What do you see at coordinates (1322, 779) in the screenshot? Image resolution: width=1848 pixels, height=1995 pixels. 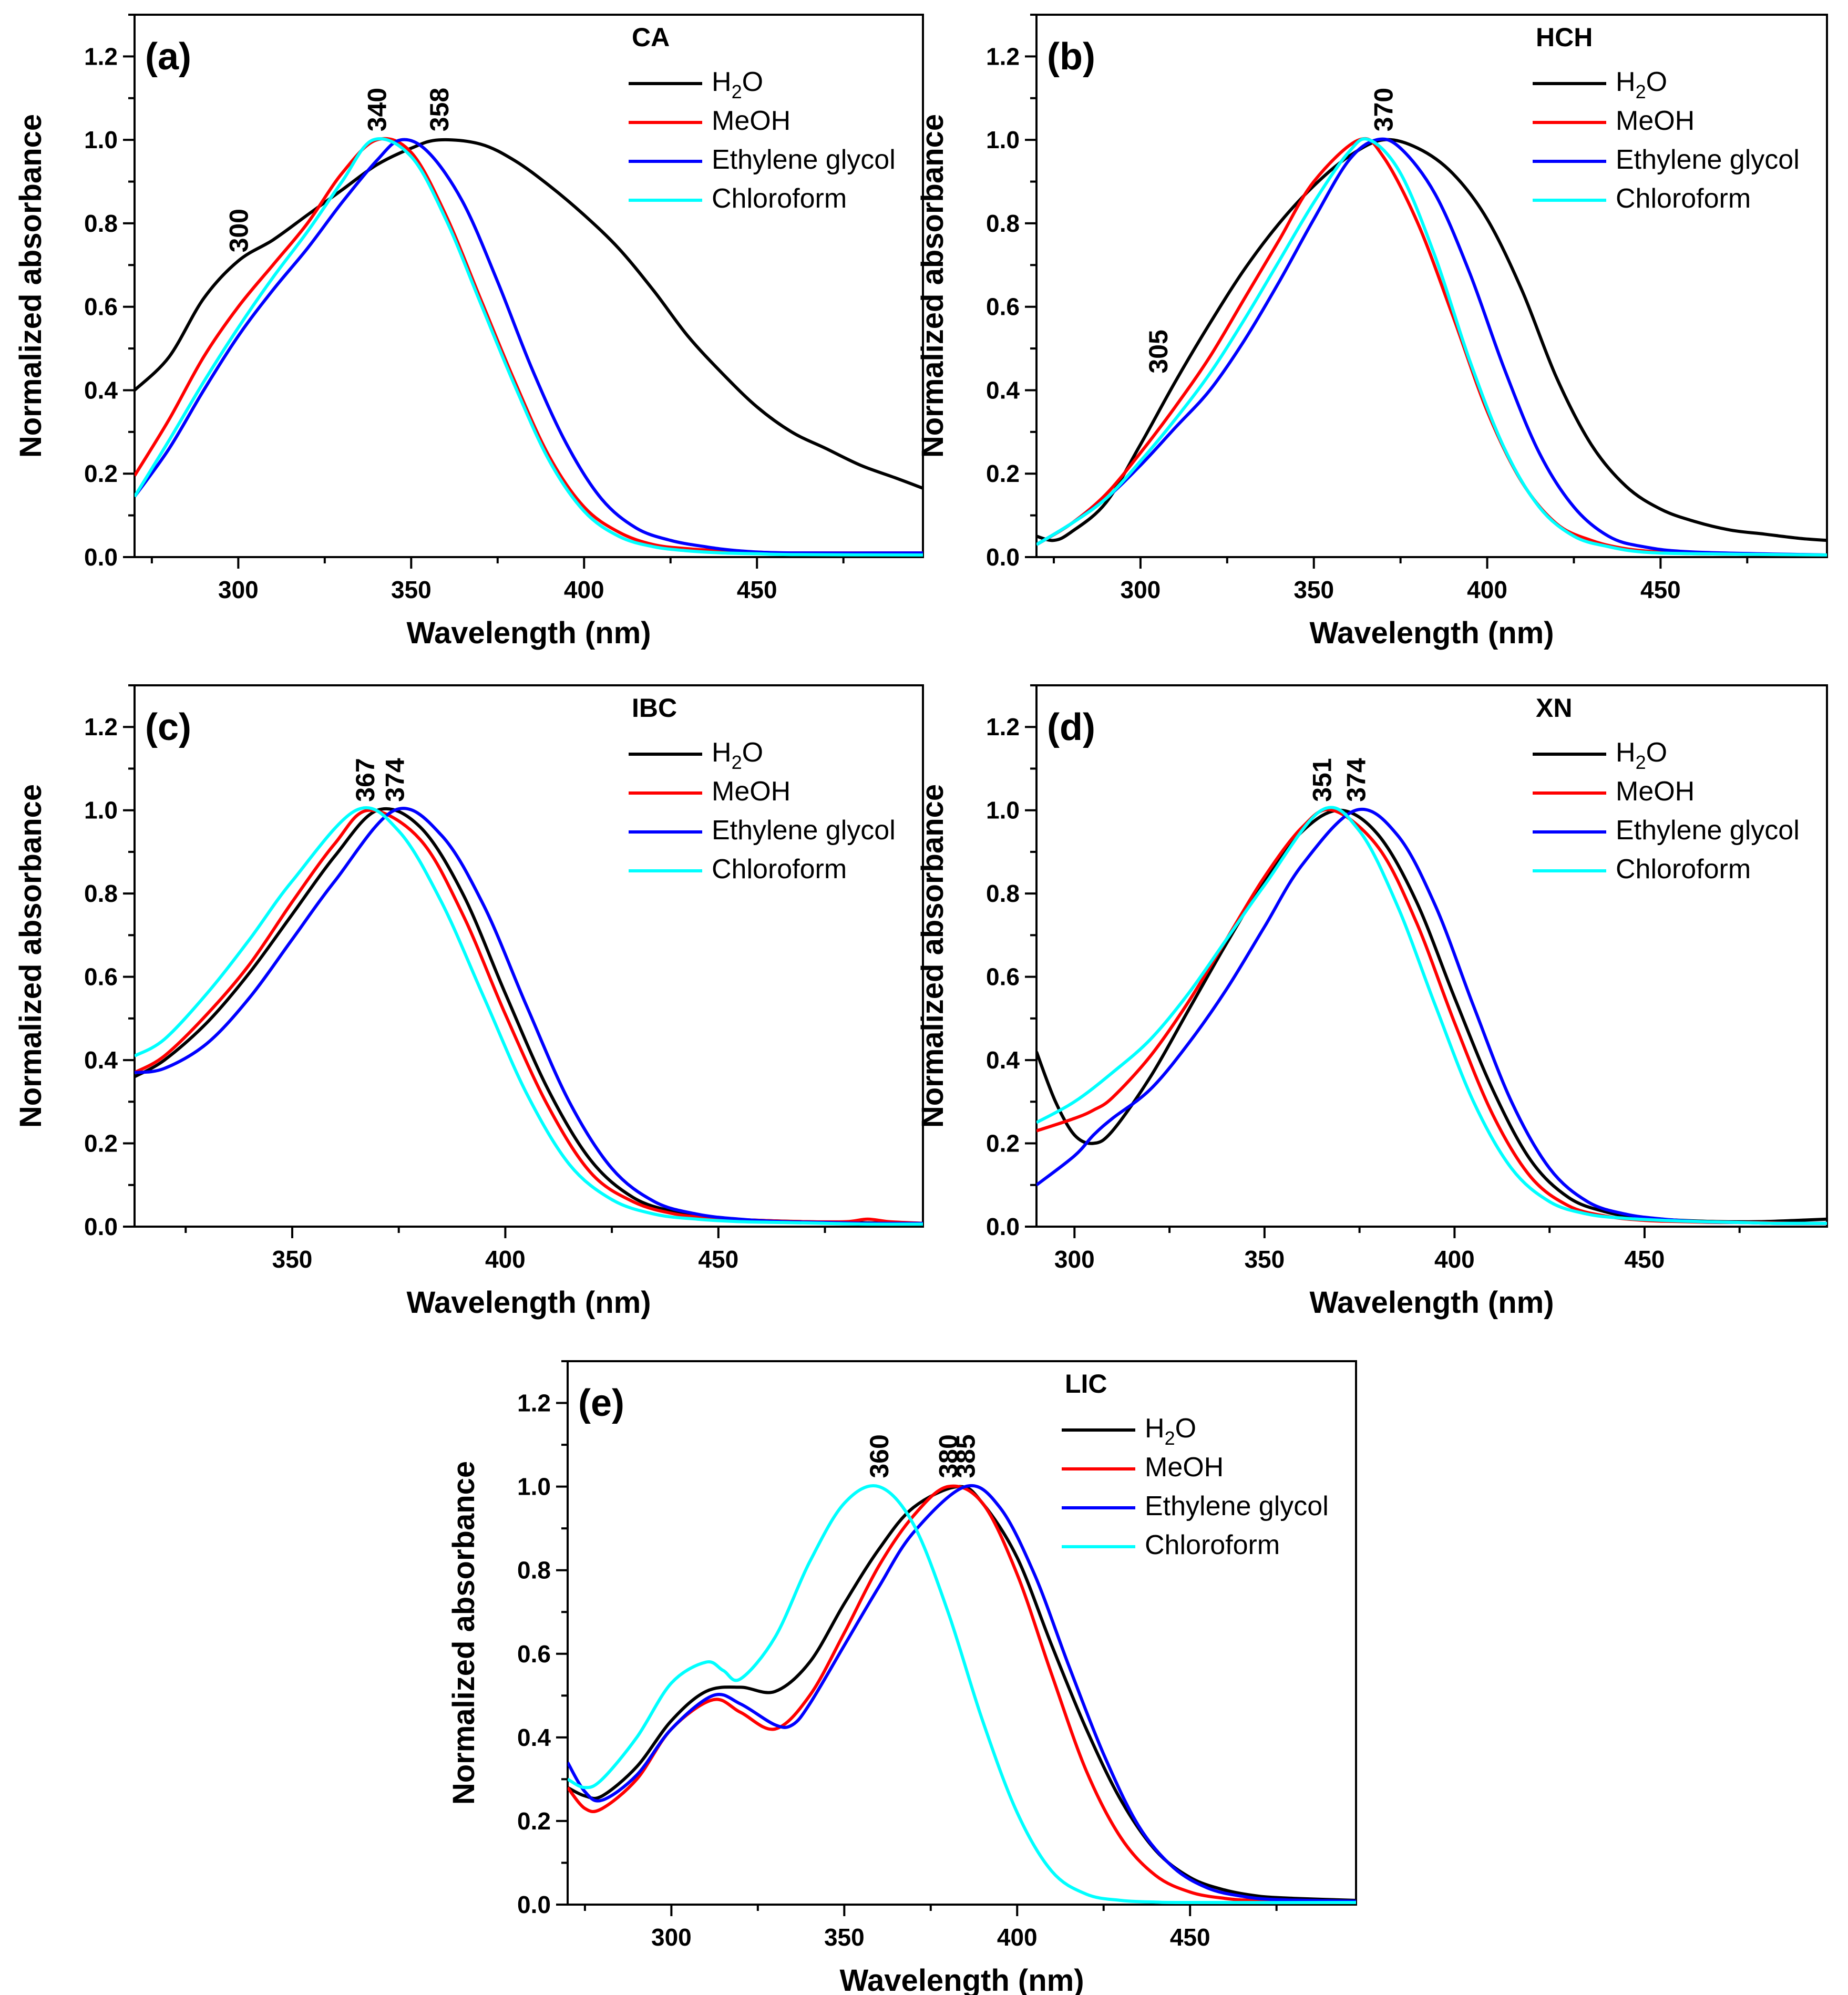 I see `peak-annotation: 351` at bounding box center [1322, 779].